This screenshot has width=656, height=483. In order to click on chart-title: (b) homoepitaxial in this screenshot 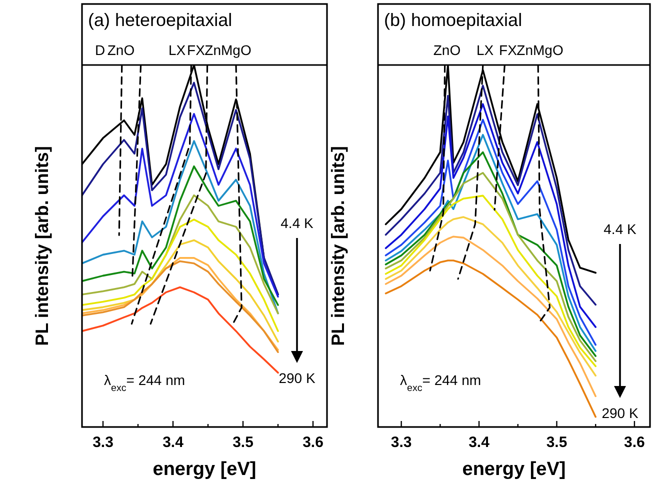, I will do `click(453, 20)`.